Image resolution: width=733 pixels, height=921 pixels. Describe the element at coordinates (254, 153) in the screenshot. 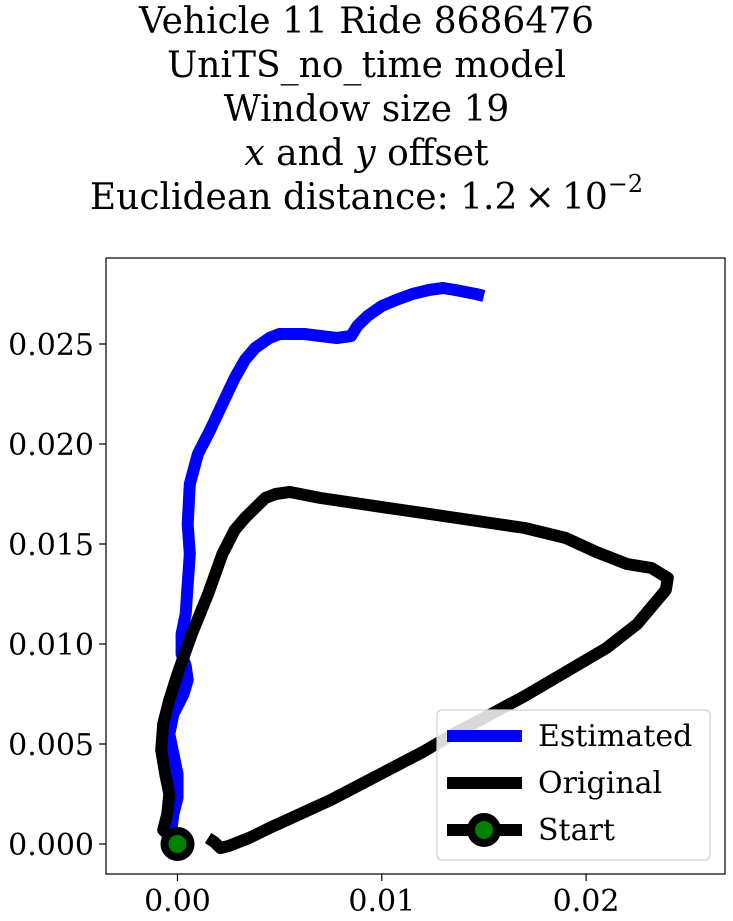

I see `title-x-symbol: x` at that location.